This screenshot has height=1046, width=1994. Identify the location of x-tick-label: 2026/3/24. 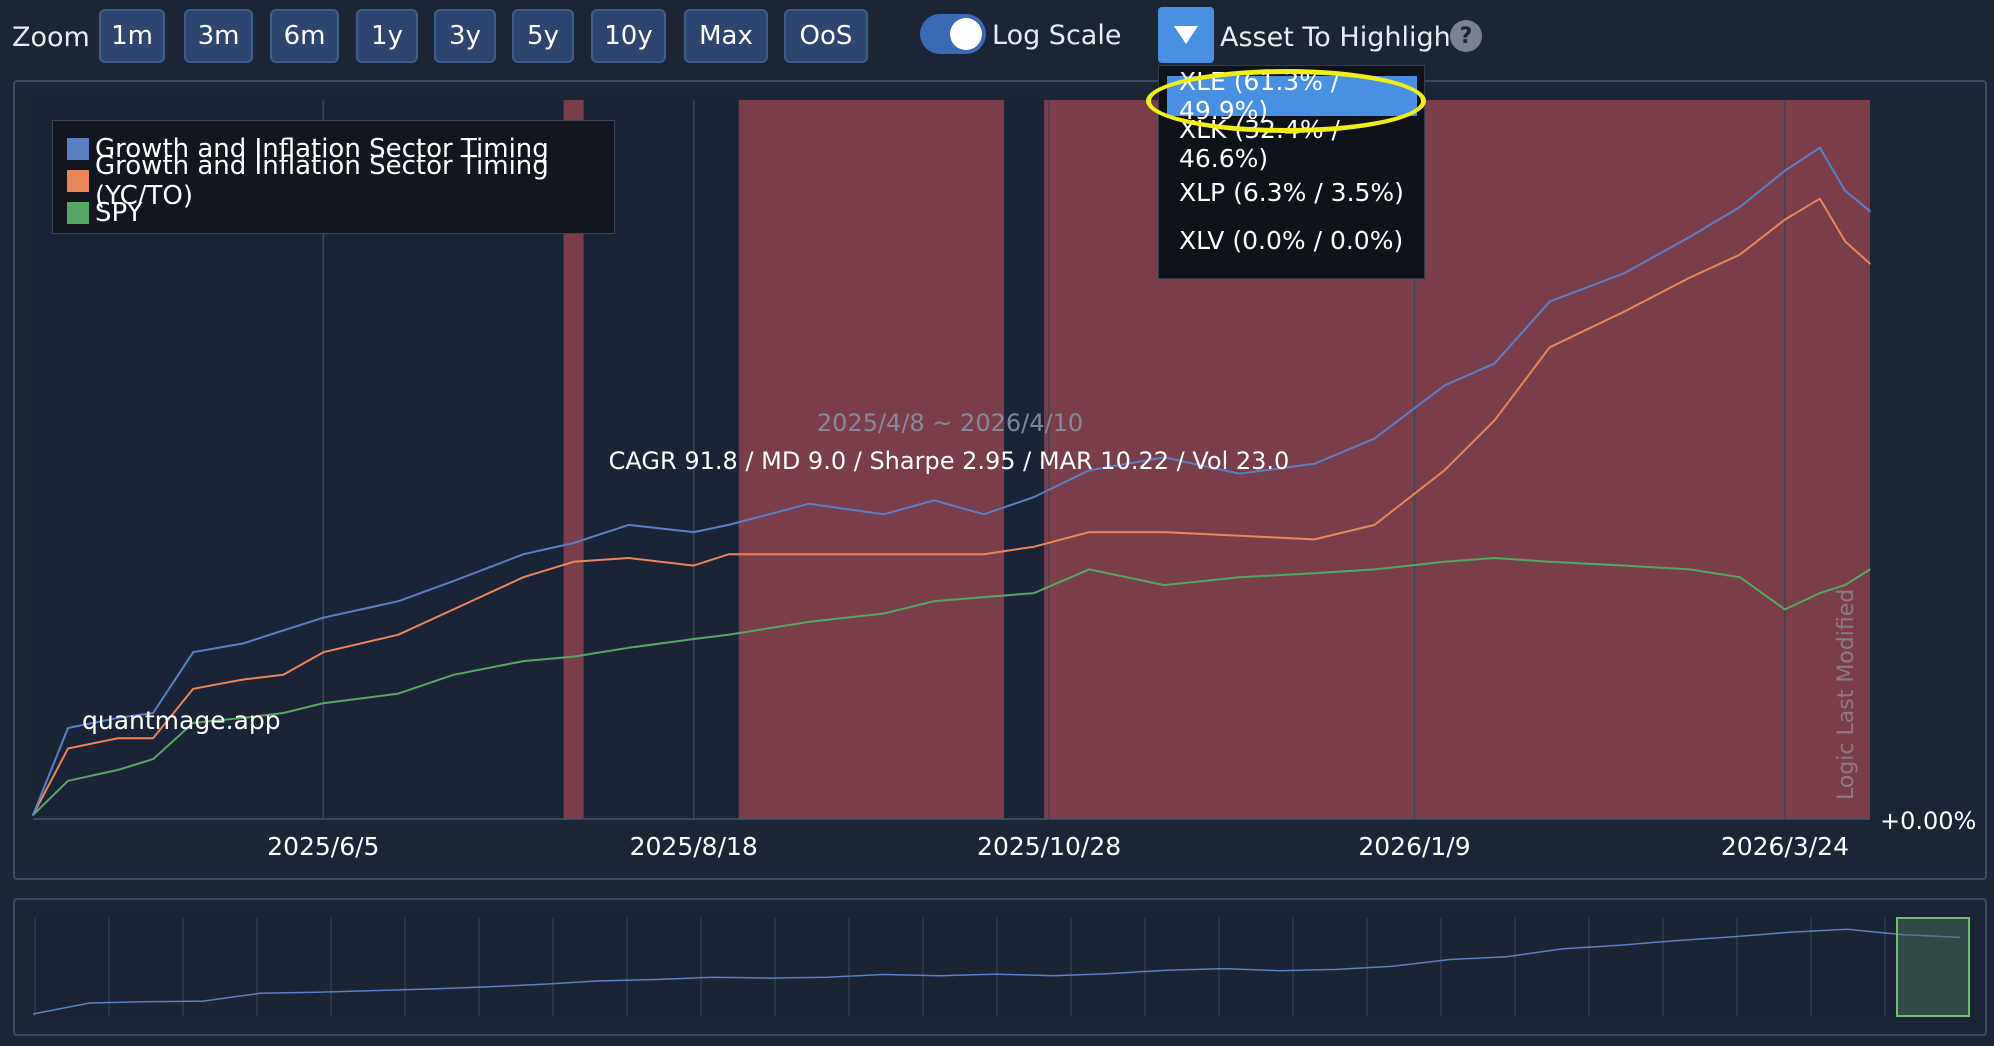
(1785, 846).